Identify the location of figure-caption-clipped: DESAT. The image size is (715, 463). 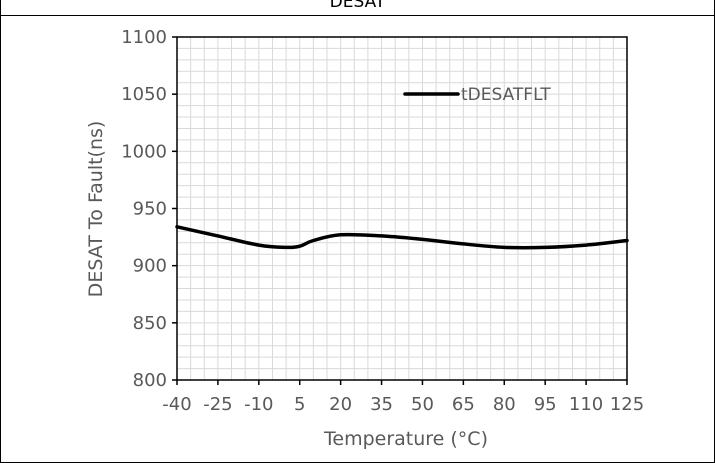
(357, 7).